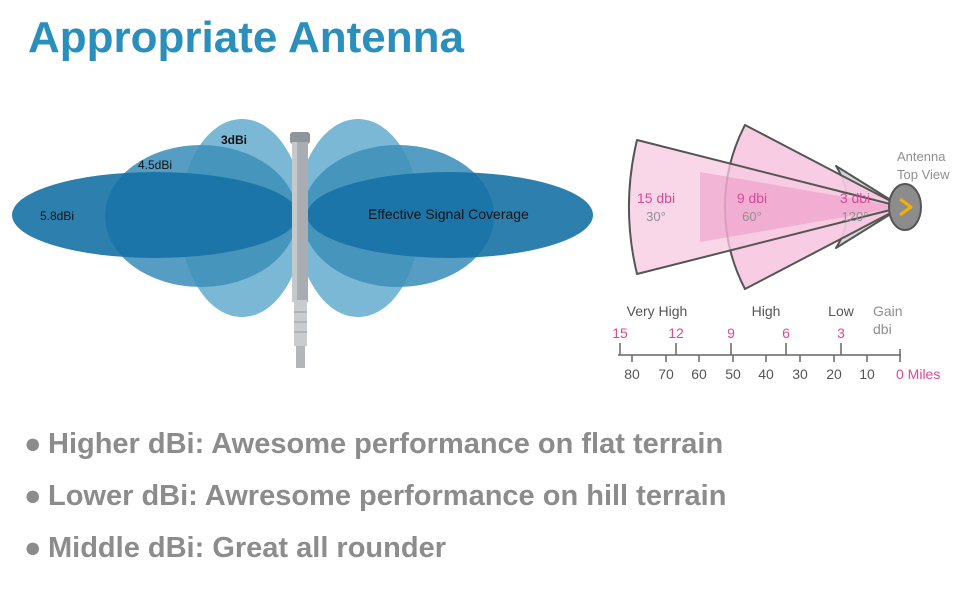 The image size is (970, 600). What do you see at coordinates (888, 311) in the screenshot?
I see `gain-label-line1: Gain` at bounding box center [888, 311].